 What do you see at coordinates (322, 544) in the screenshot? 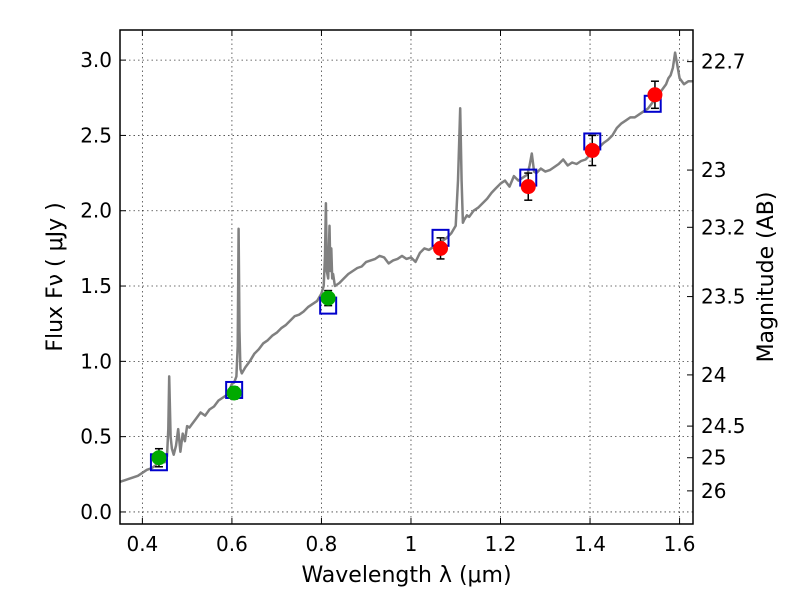
I see `x-tick-label: 0.8` at bounding box center [322, 544].